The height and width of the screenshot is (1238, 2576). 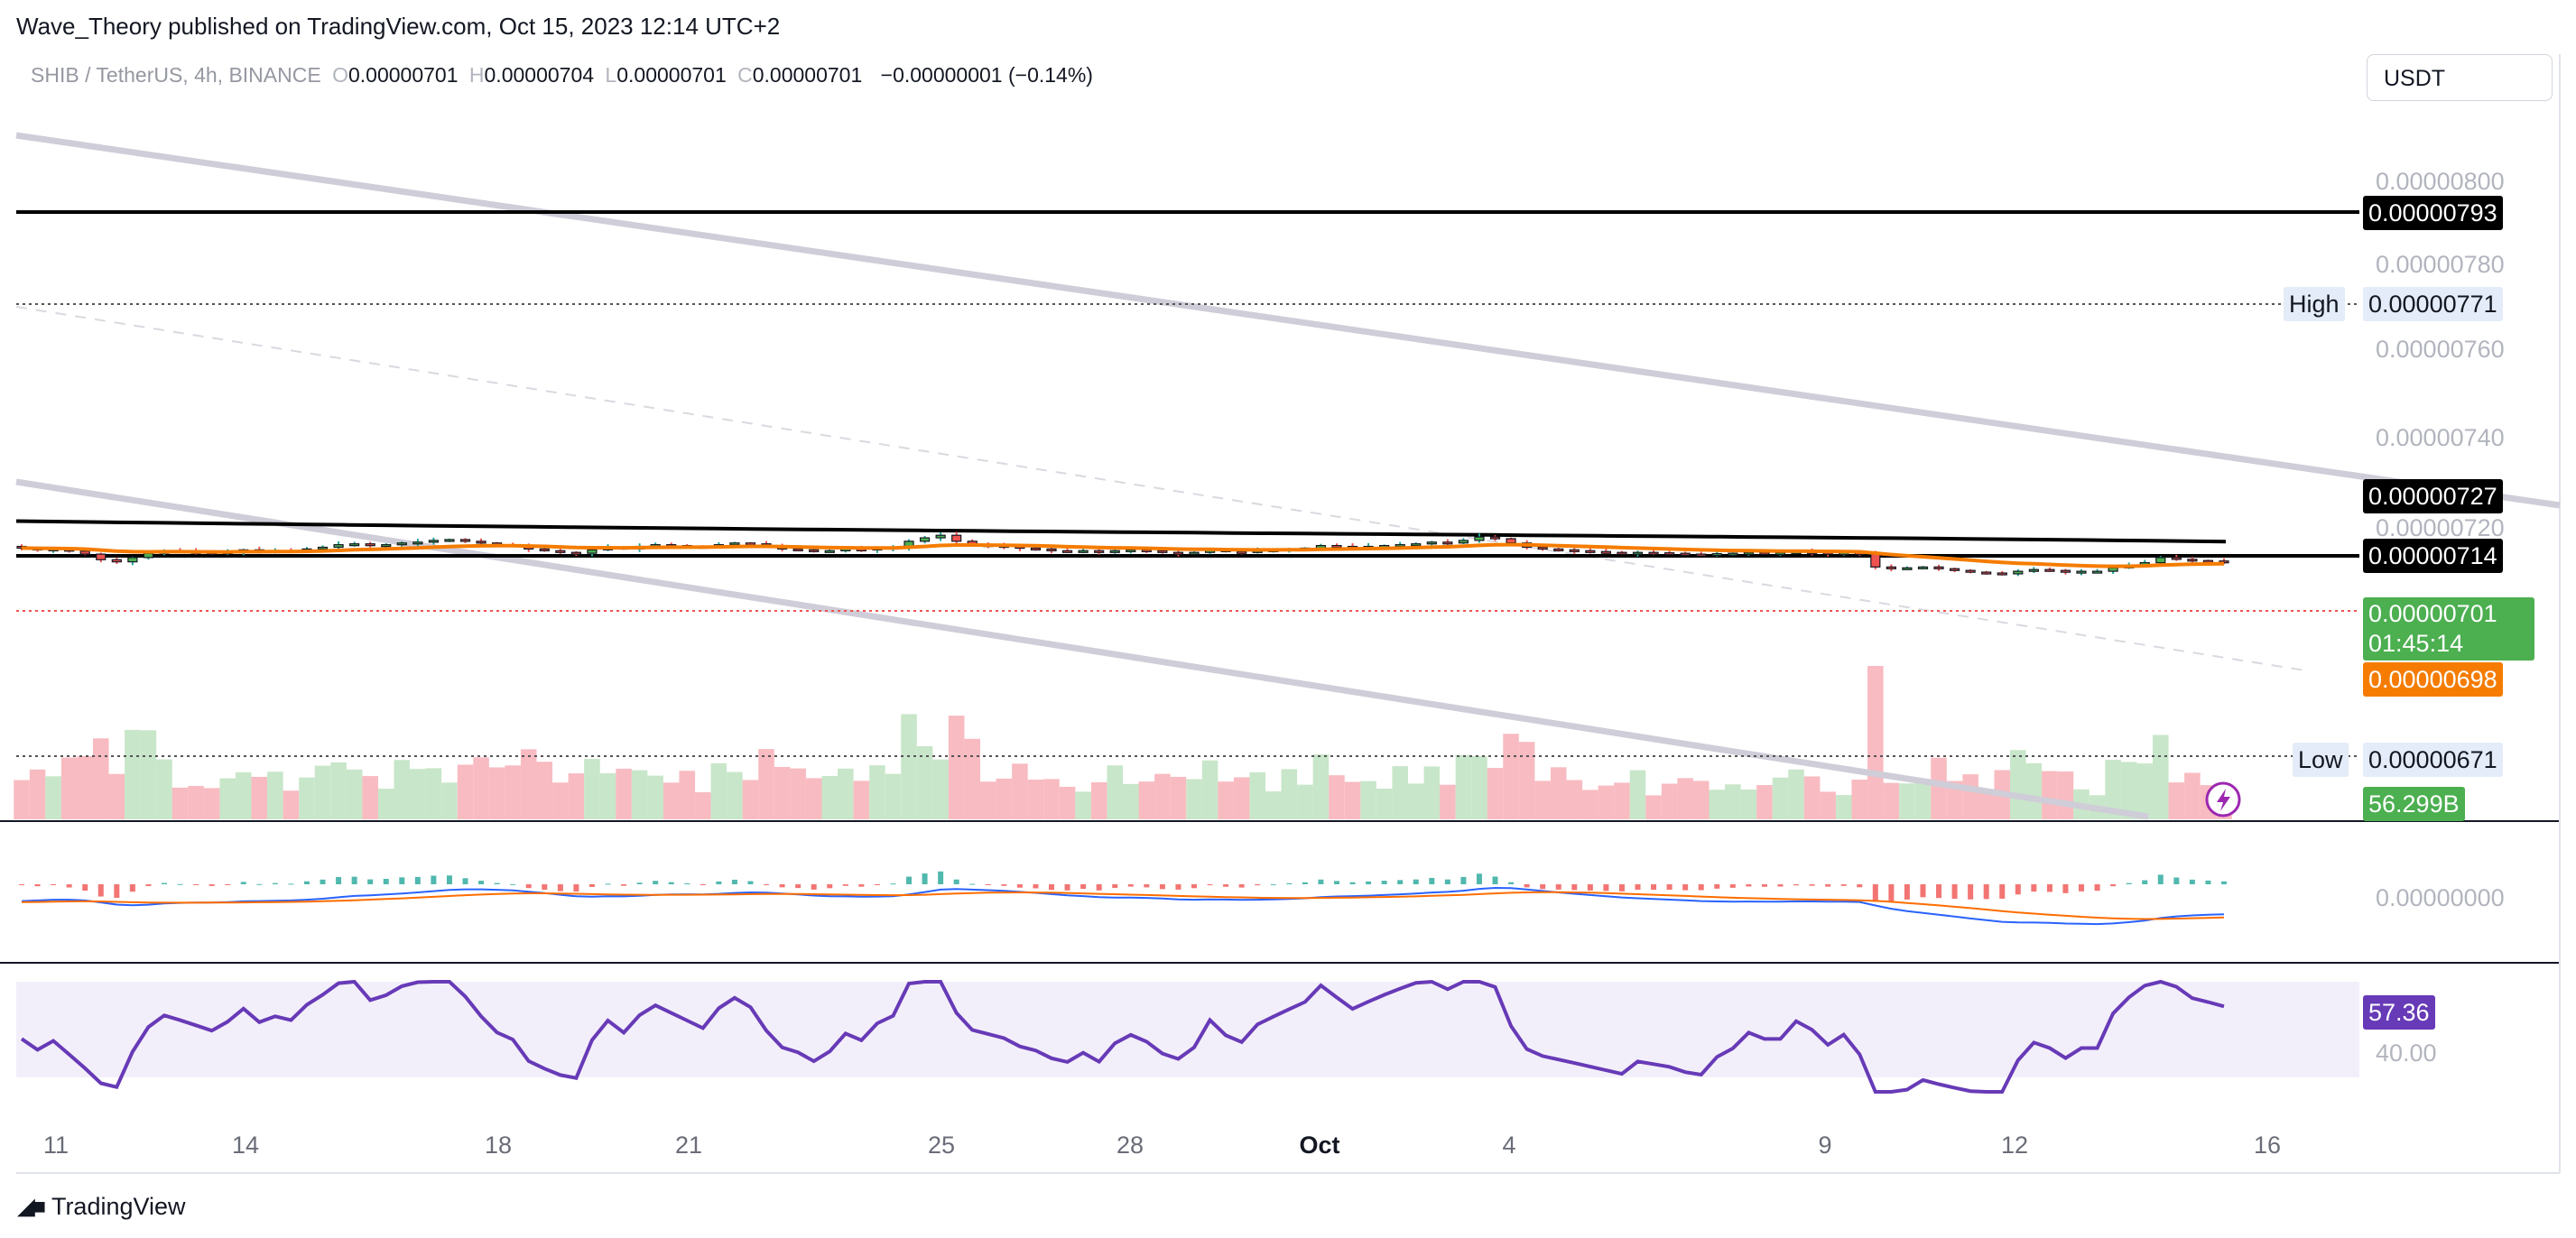 I want to click on sma200-line, so click(x=1121, y=532).